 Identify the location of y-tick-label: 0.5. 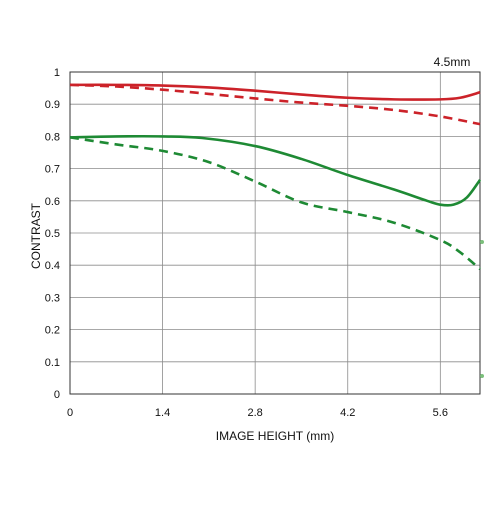
(52, 234).